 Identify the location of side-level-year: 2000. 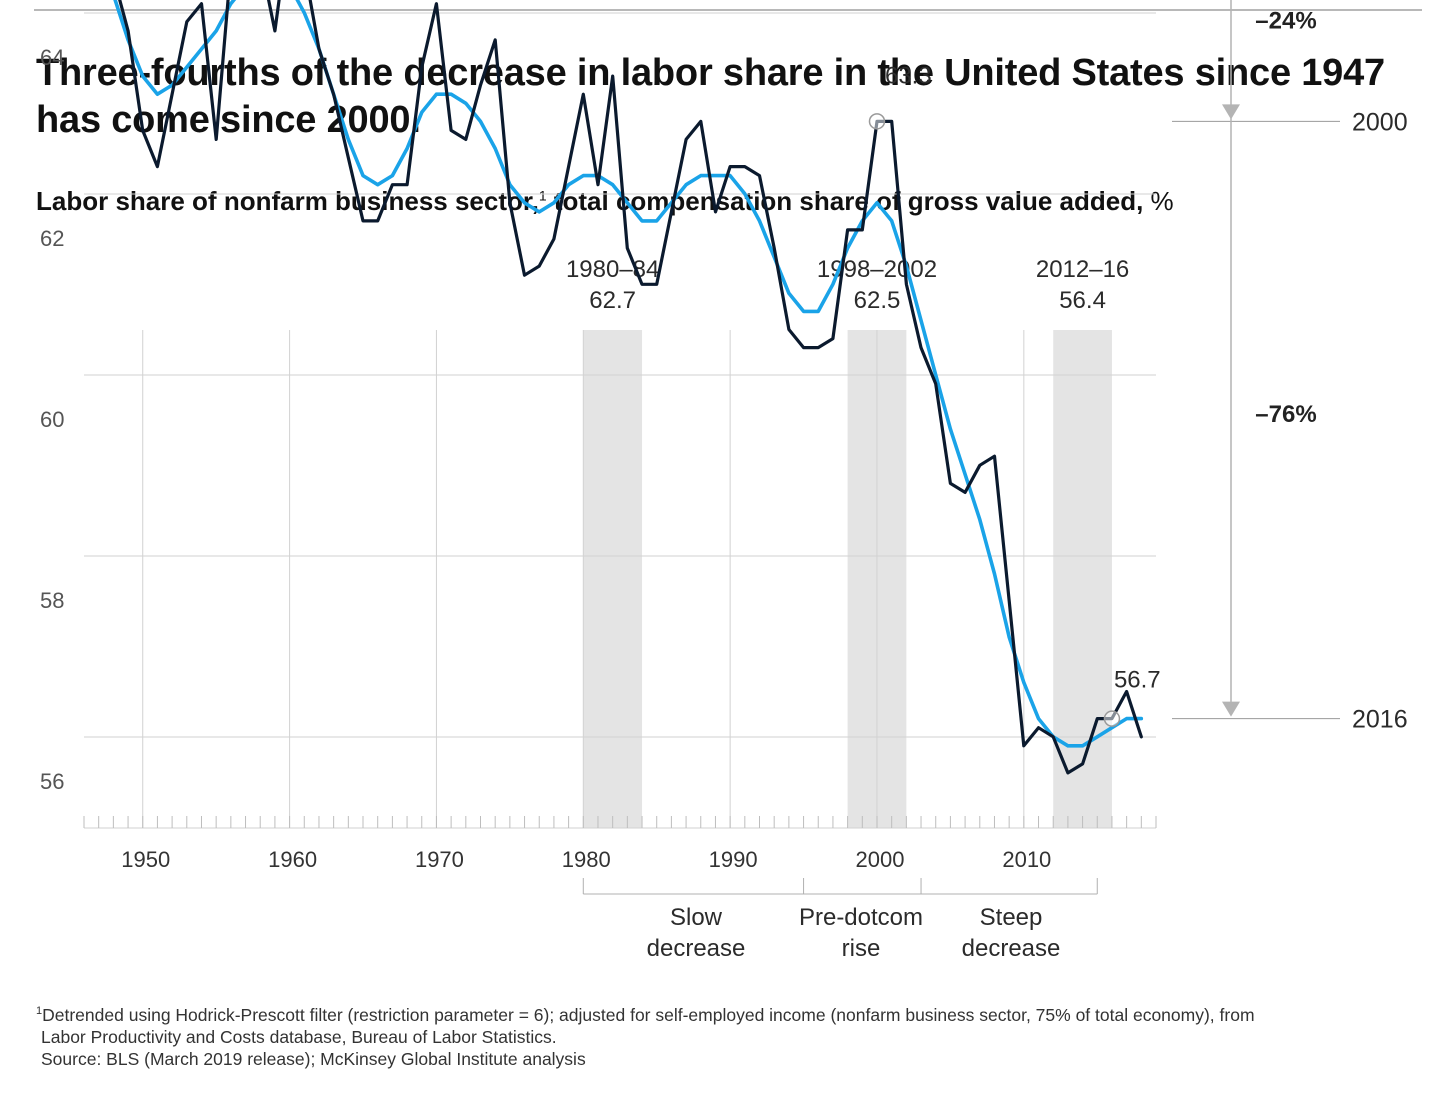
(1380, 122).